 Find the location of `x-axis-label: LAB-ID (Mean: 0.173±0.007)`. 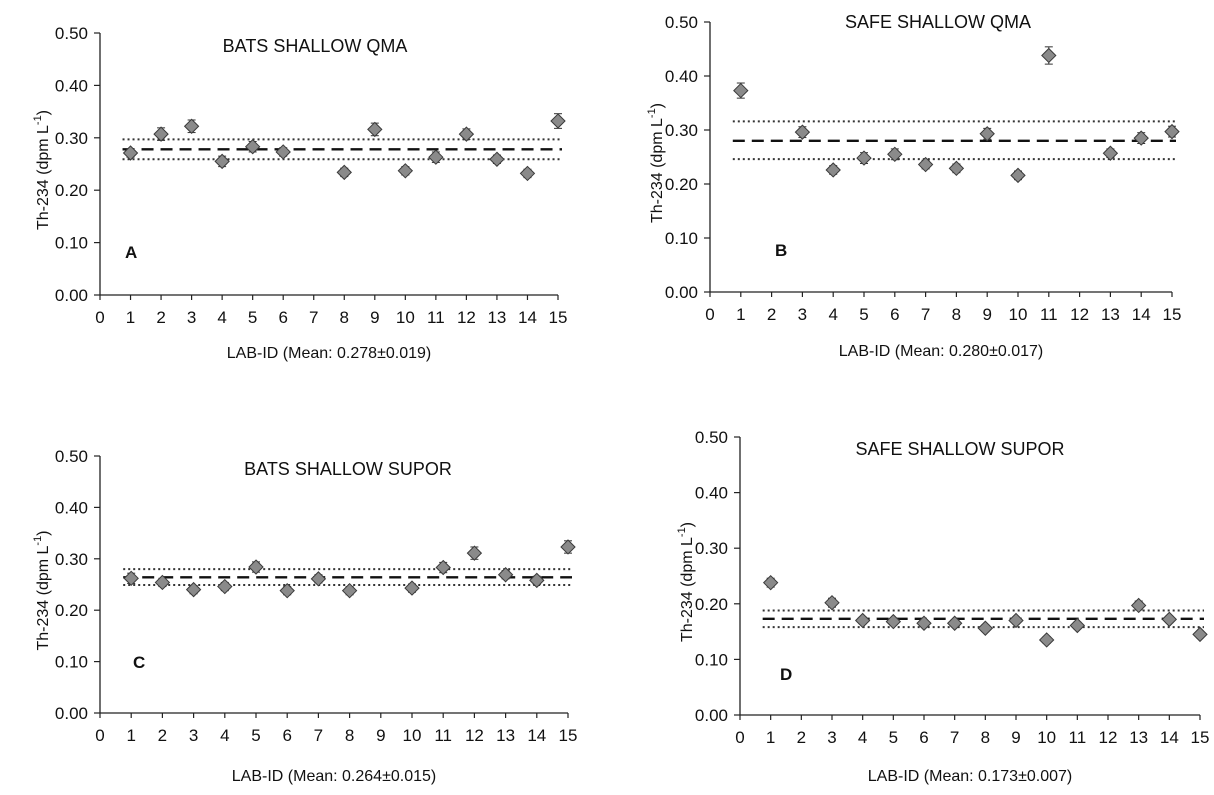

x-axis-label: LAB-ID (Mean: 0.173±0.007) is located at coordinates (970, 776).